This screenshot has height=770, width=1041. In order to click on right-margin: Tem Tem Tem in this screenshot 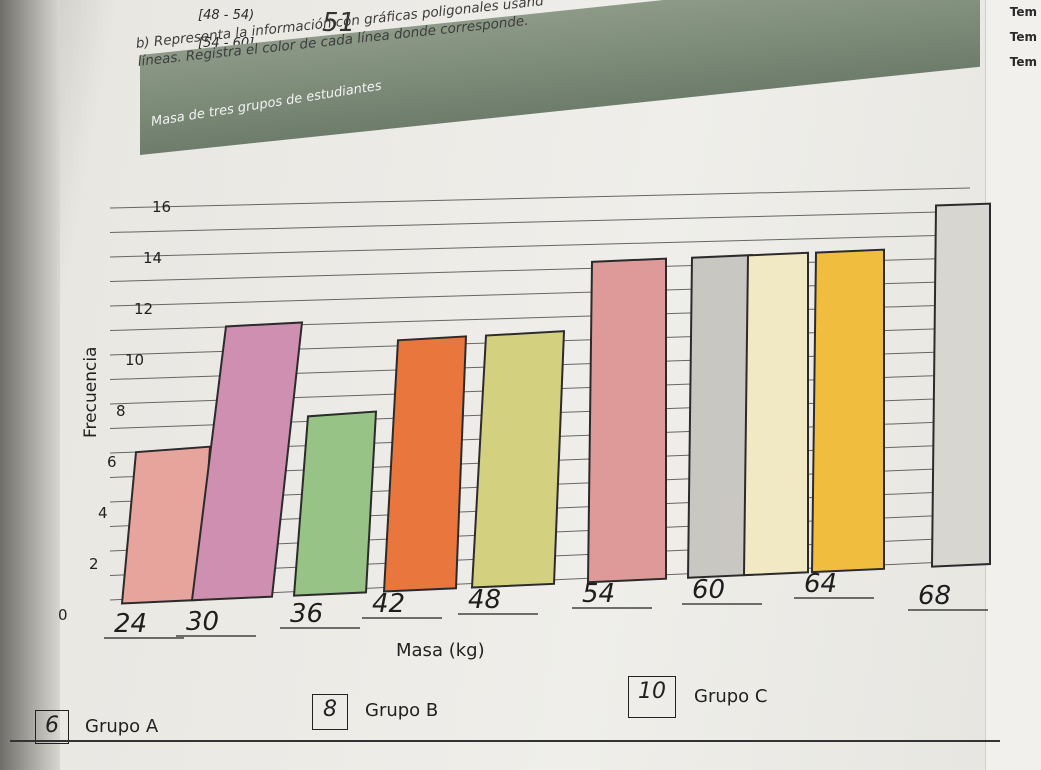, I will do `click(1013, 385)`.